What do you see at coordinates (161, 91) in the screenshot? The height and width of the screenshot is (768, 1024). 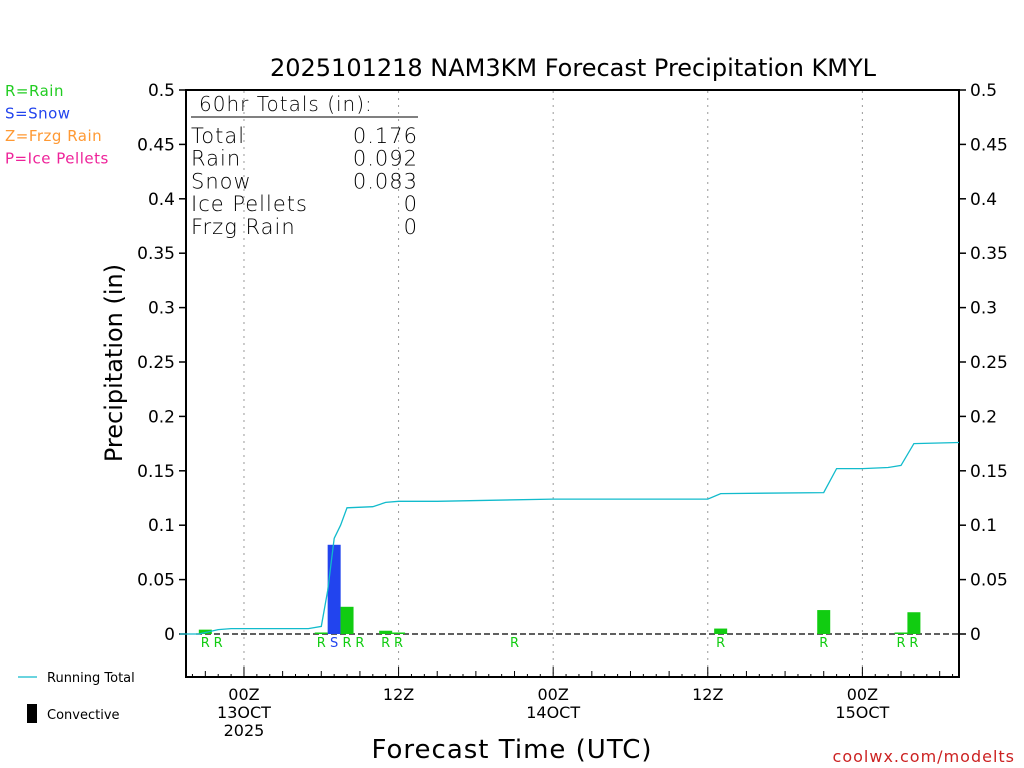 I see `y-tick-label: 0.5` at bounding box center [161, 91].